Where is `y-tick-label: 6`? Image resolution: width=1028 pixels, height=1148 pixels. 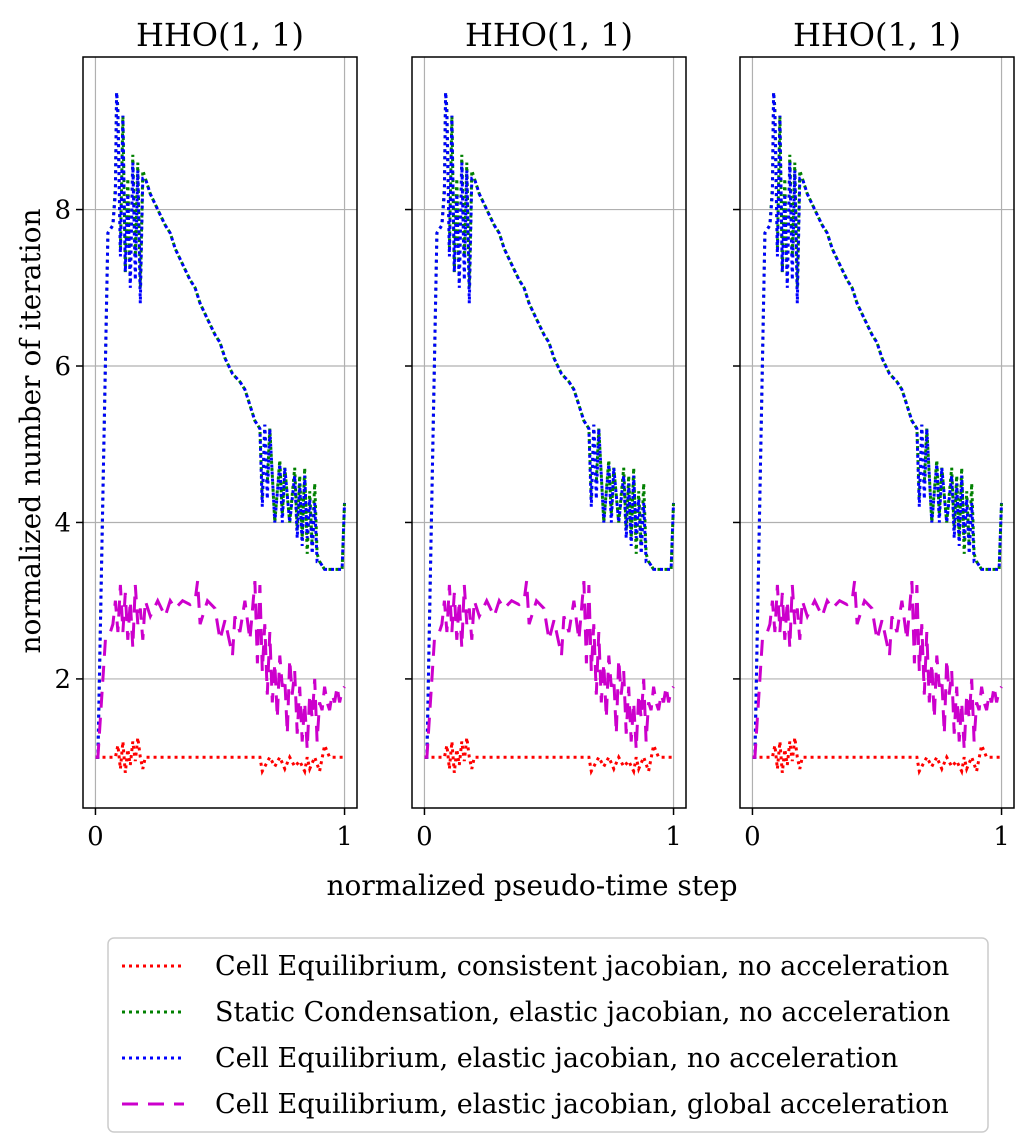
y-tick-label: 6 is located at coordinates (62, 367).